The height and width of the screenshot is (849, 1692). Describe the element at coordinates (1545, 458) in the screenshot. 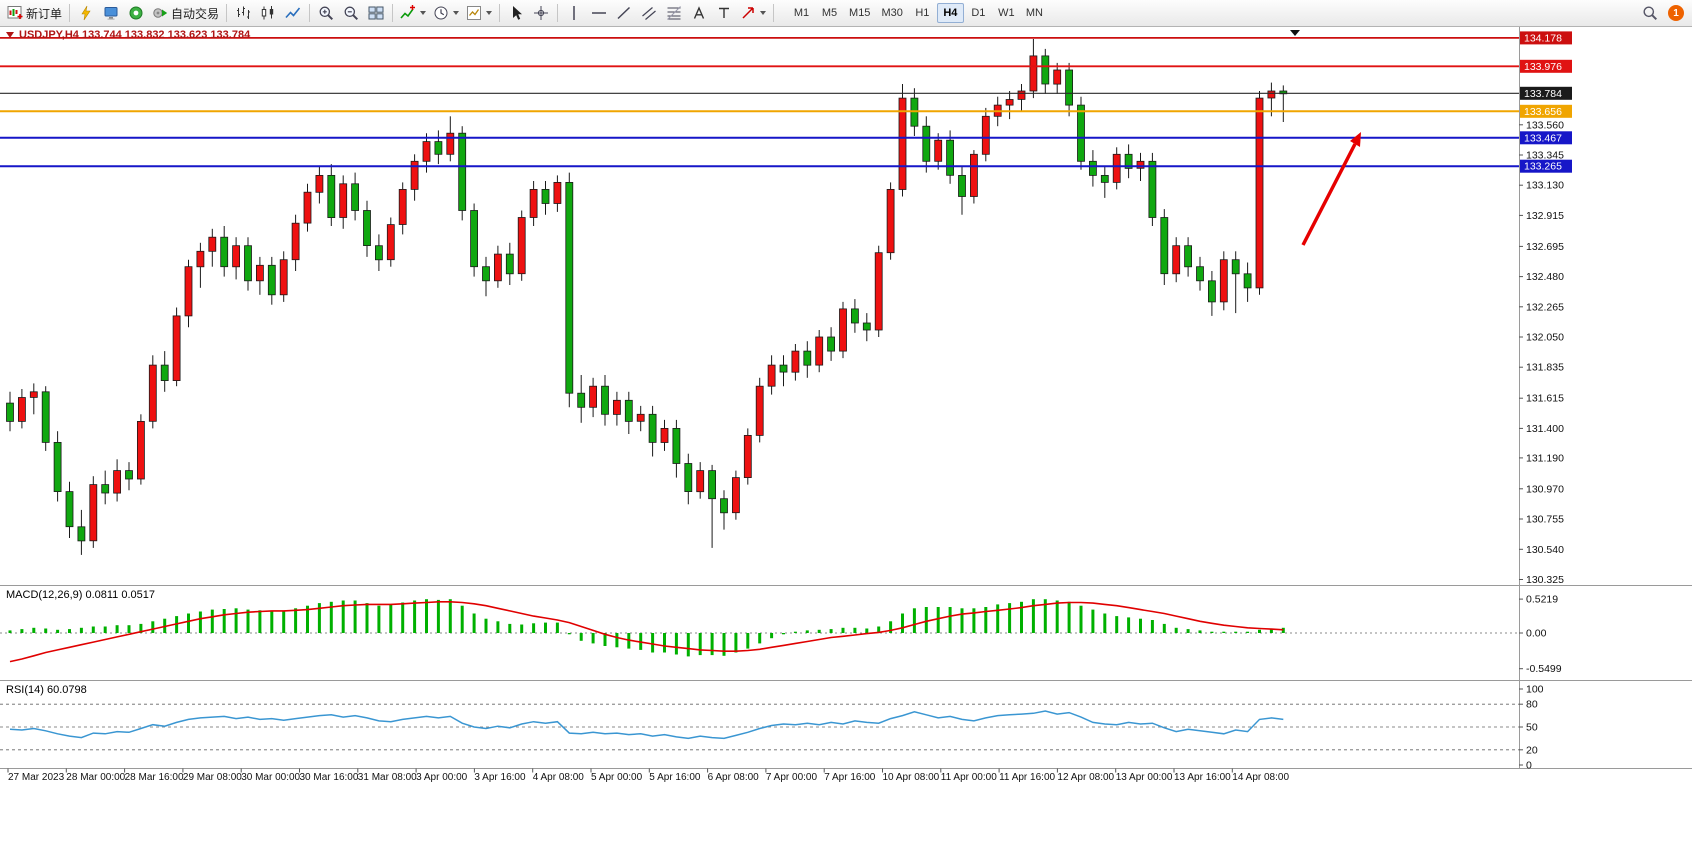

I see `price-tick-label: 131.190` at that location.